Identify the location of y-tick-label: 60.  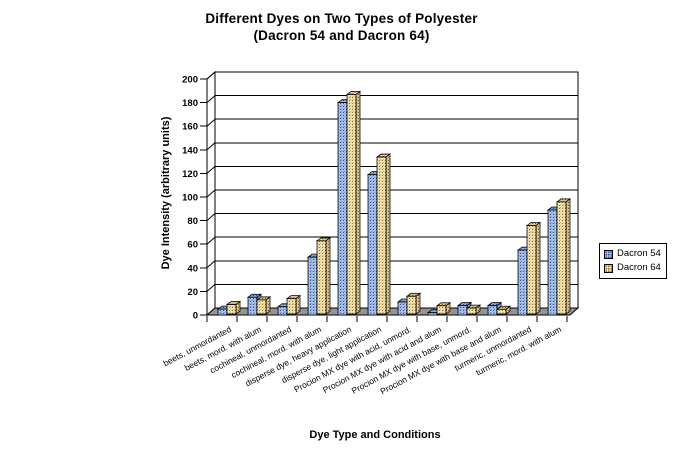
(192, 245).